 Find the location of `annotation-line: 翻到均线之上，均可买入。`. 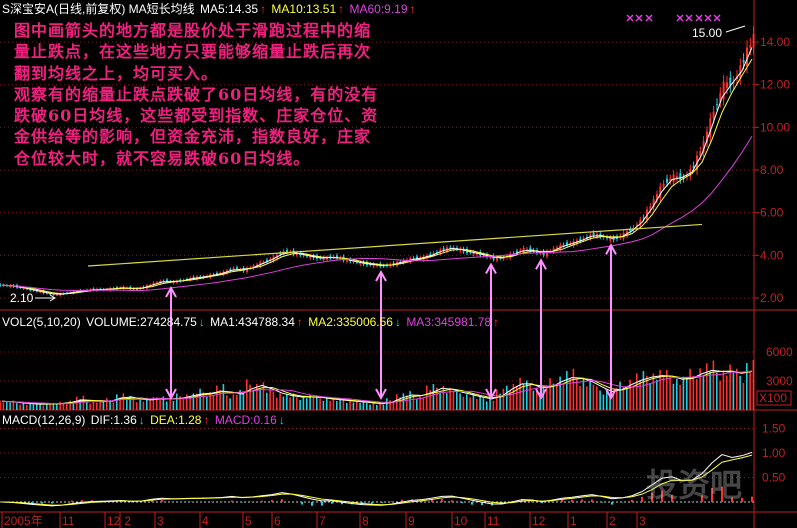

annotation-line: 翻到均线之上，均可买入。 is located at coordinates (116, 73).